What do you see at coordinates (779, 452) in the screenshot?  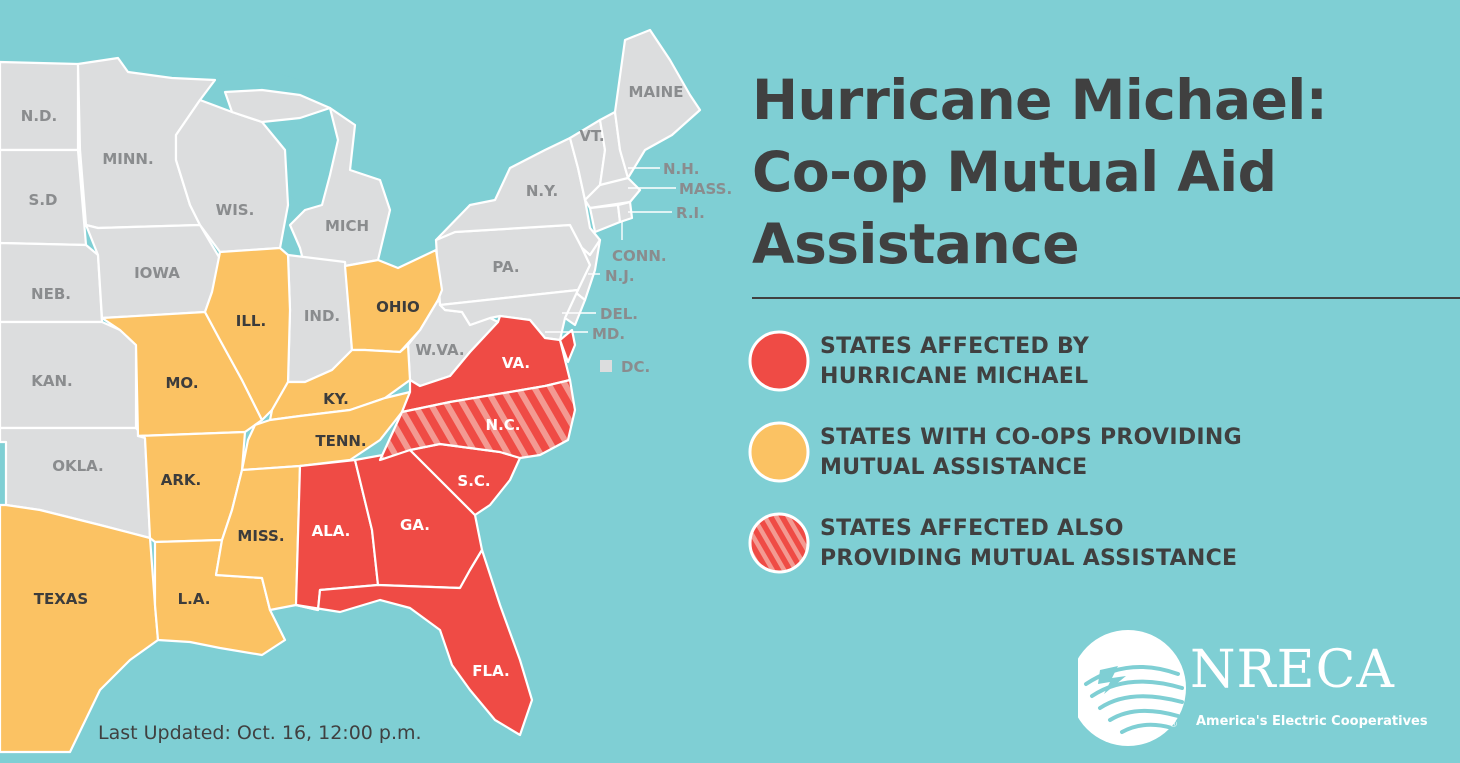 I see `legend-swatch-providing` at bounding box center [779, 452].